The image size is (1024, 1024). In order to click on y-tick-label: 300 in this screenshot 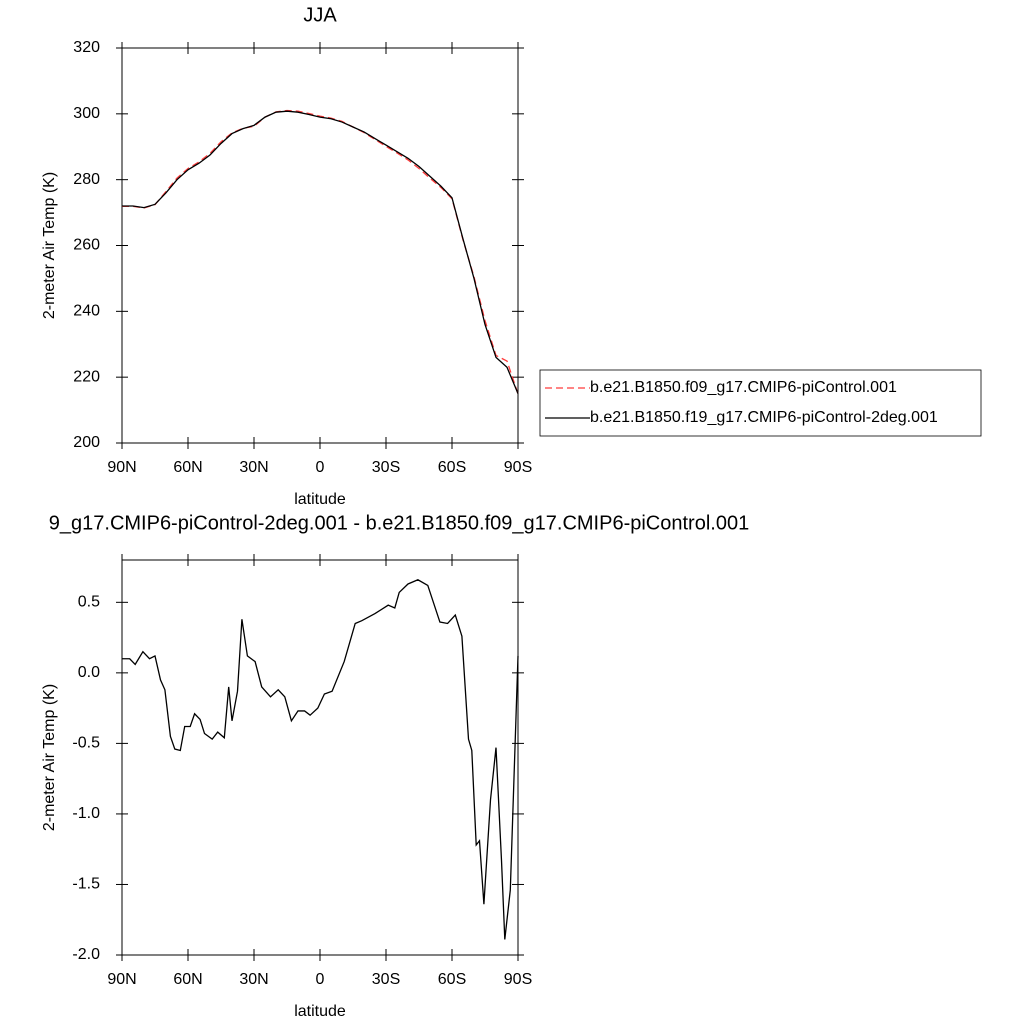, I will do `click(86, 113)`.